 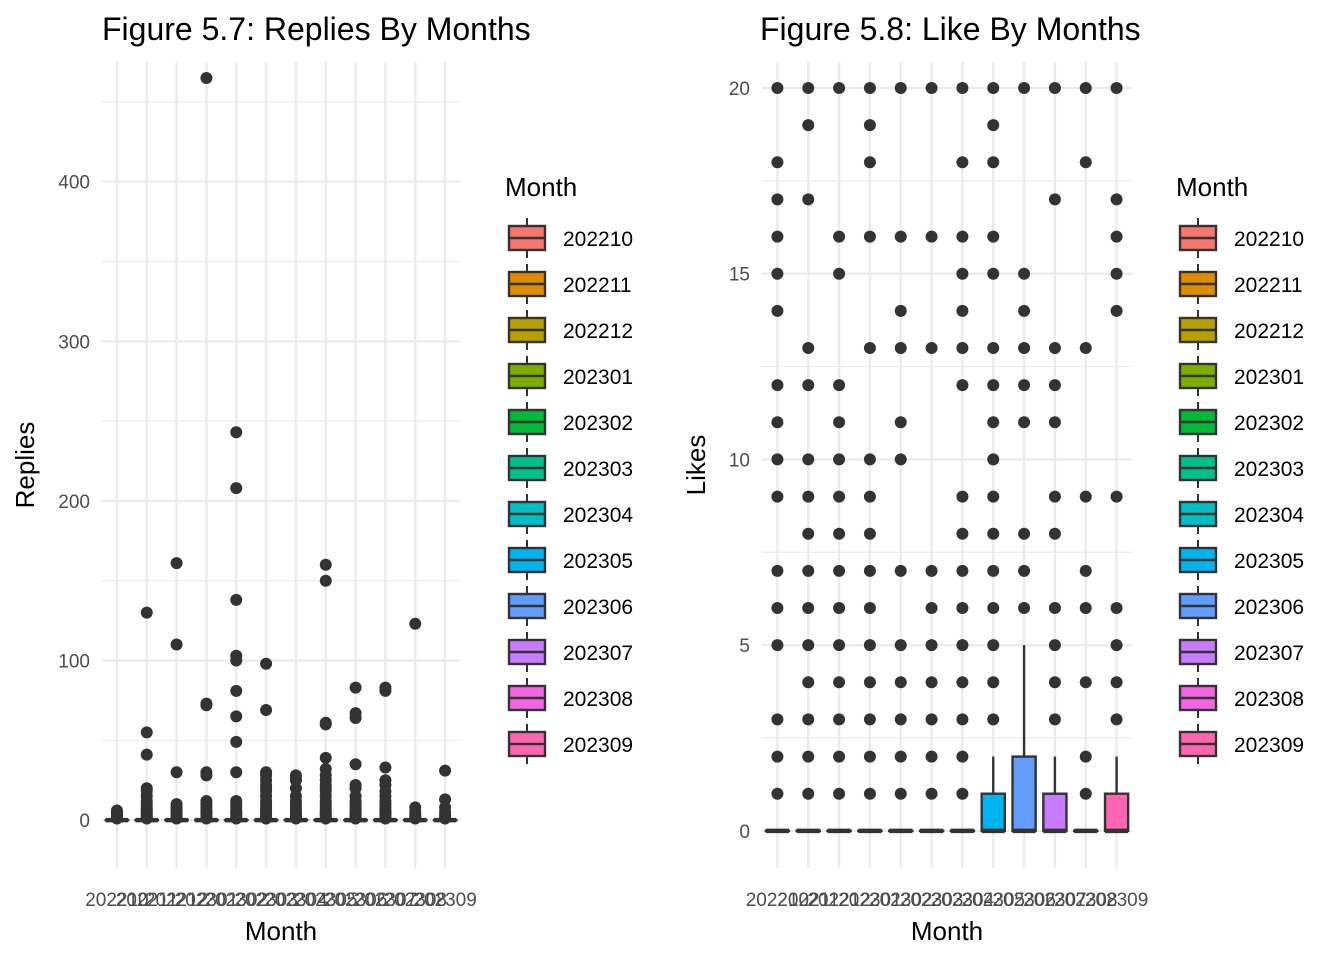 I want to click on x-tick-label: 202212, so click(x=176, y=900).